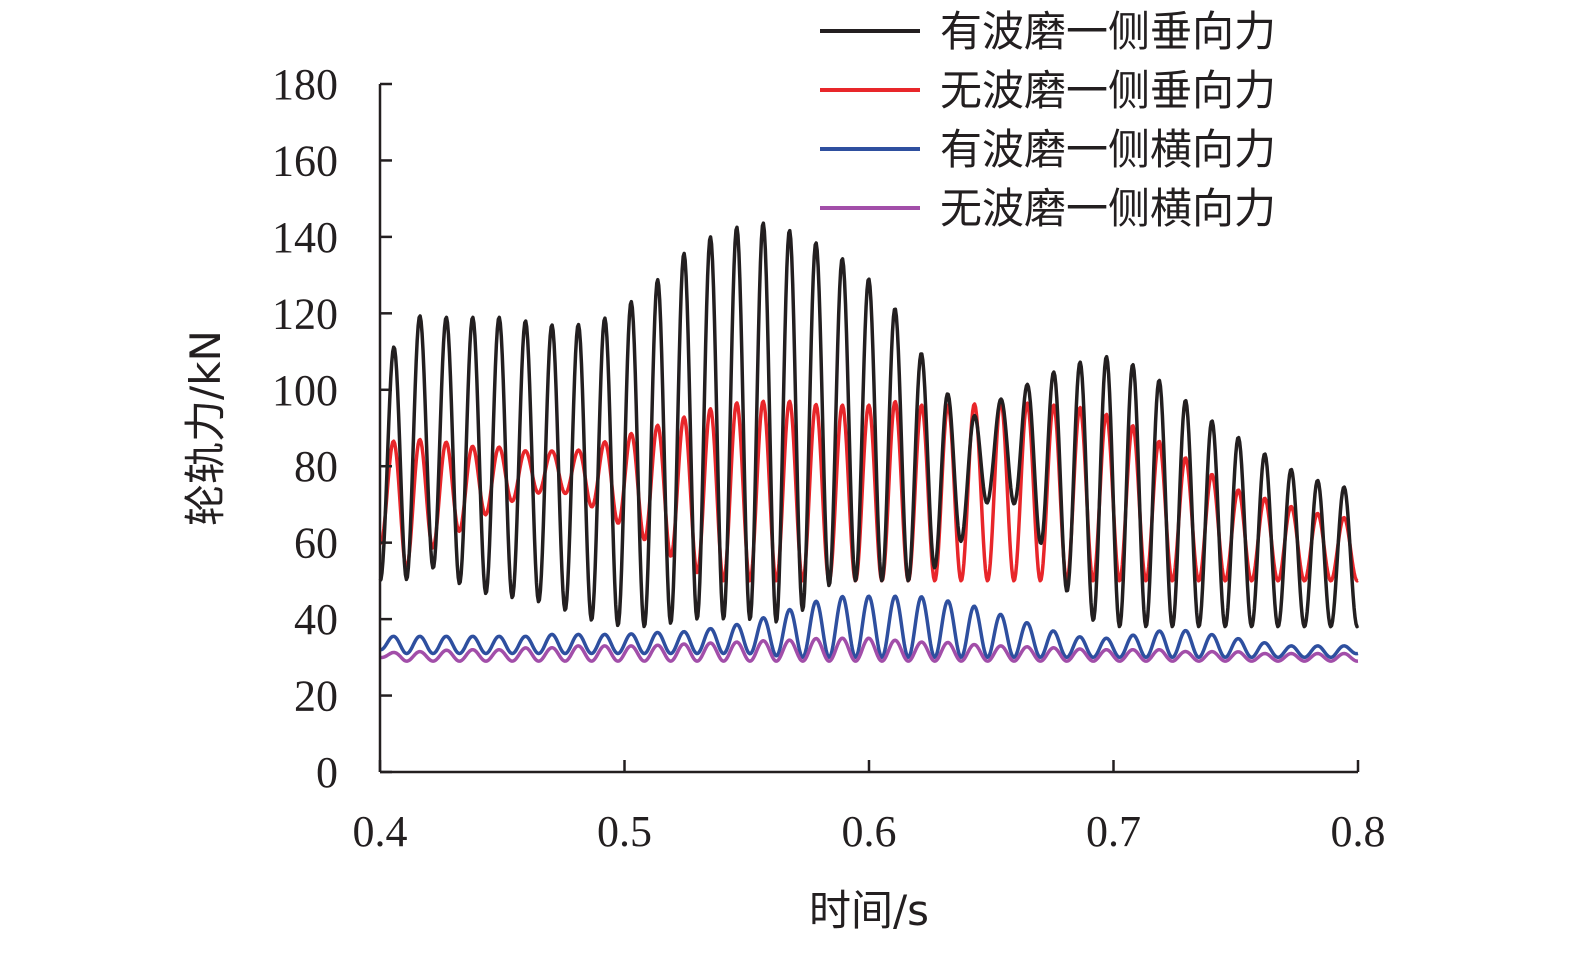 This screenshot has height=954, width=1575. What do you see at coordinates (1108, 208) in the screenshot?
I see `legend-label: 无波磨一侧横向力` at bounding box center [1108, 208].